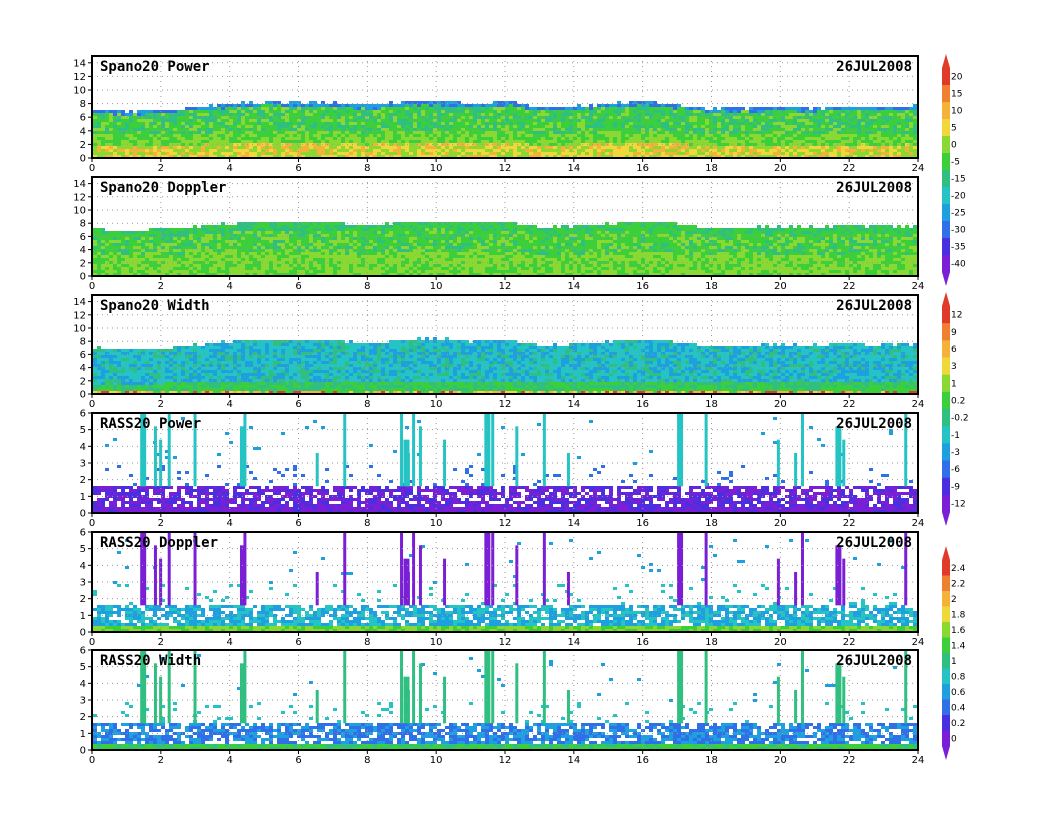 This screenshot has width=1056, height=816. I want to click on colorbar-label: -30, so click(958, 231).